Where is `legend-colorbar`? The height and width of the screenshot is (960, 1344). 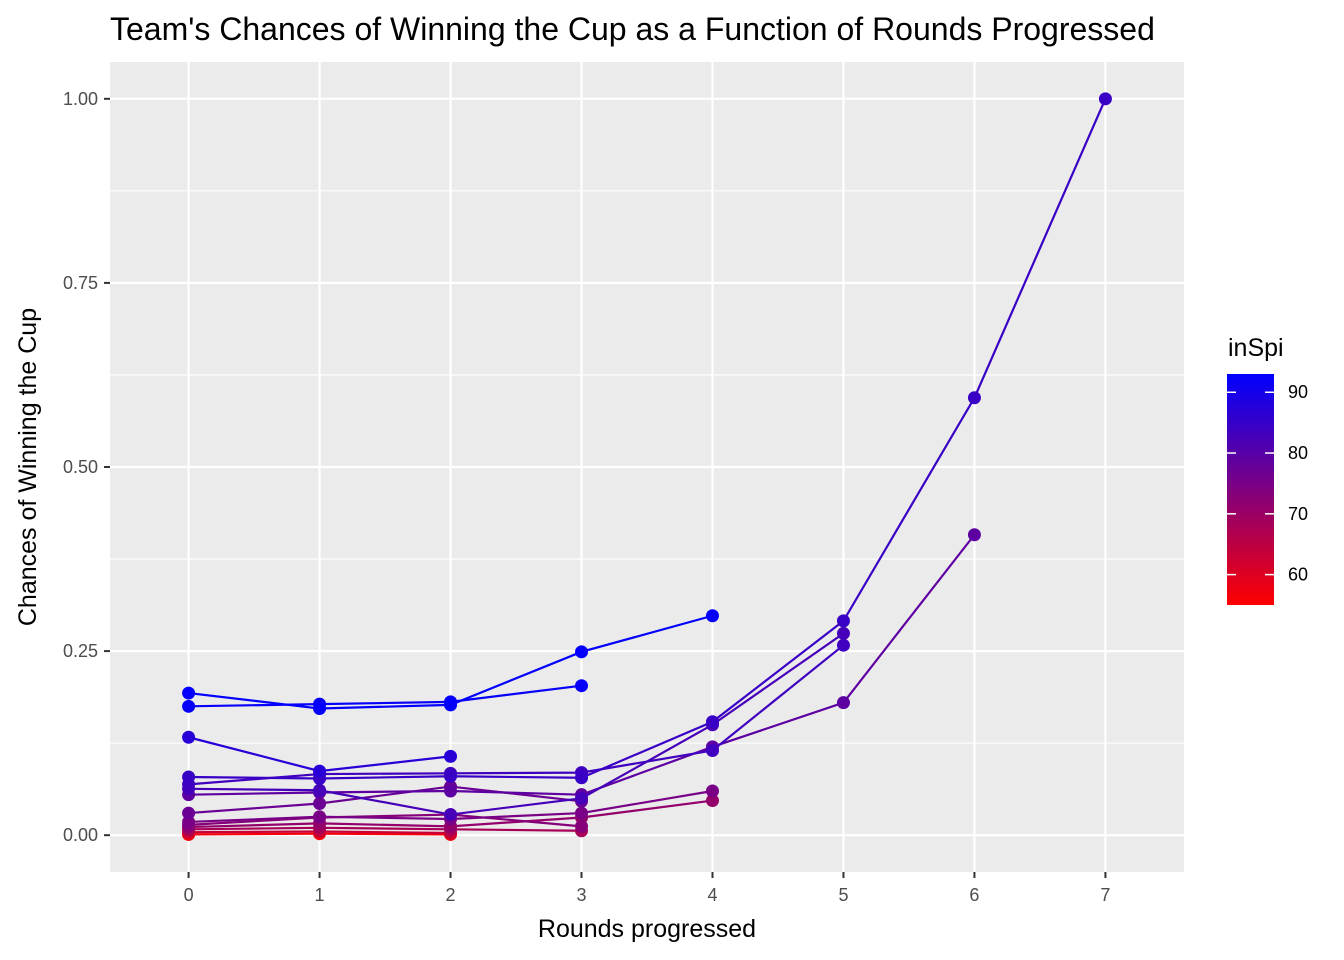
legend-colorbar is located at coordinates (1250, 489).